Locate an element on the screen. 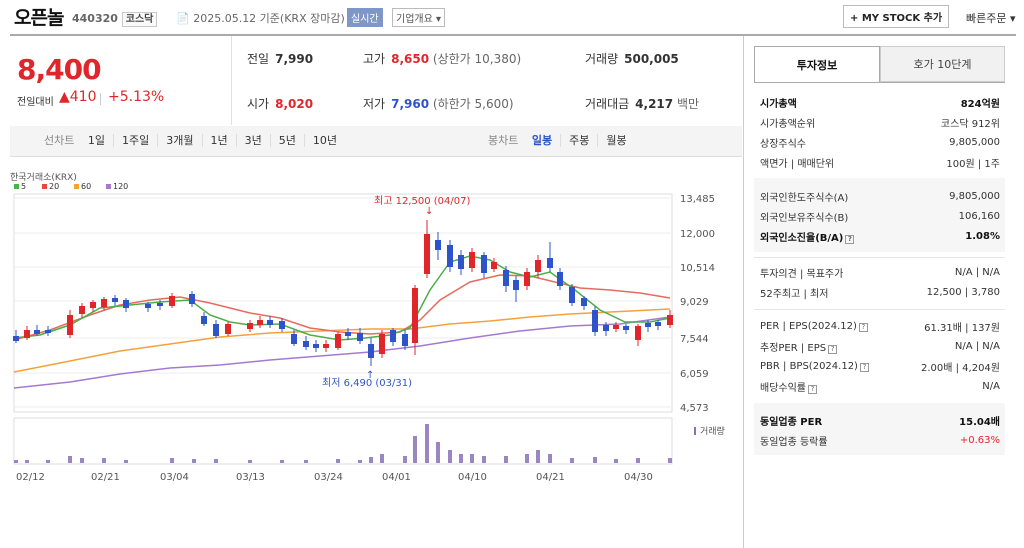 Image resolution: width=1024 pixels, height=548 pixels. svg-text: 10,514 is located at coordinates (697, 268).